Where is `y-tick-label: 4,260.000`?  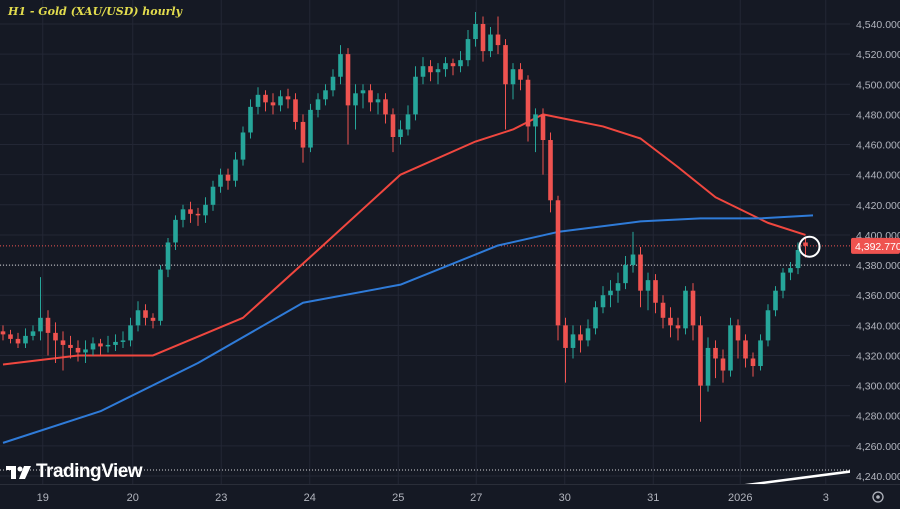
y-tick-label: 4,260.000 is located at coordinates (878, 447).